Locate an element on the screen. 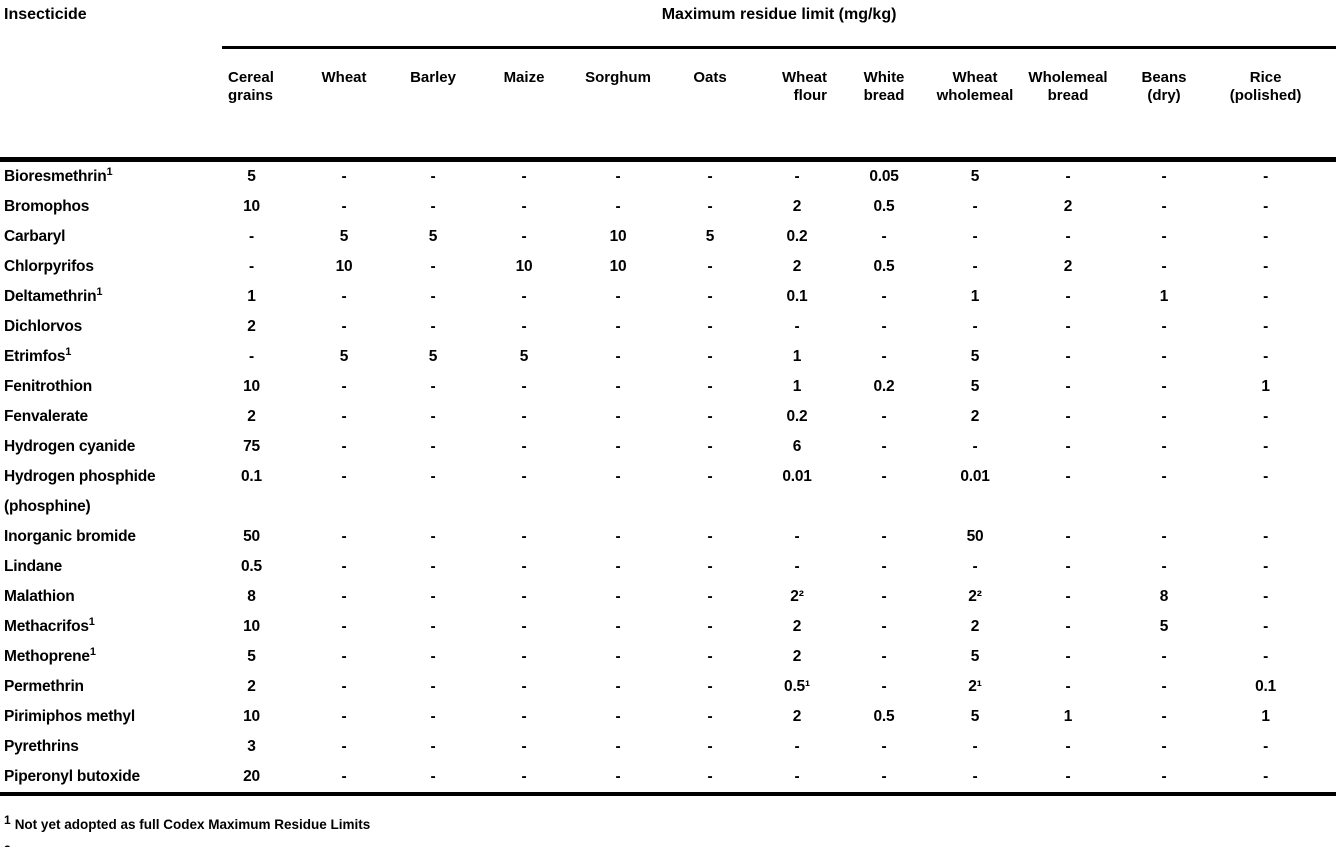  table-row: Carbaryl - 5 5 - 10 5 0.2 - - - - - is located at coordinates (668, 237).